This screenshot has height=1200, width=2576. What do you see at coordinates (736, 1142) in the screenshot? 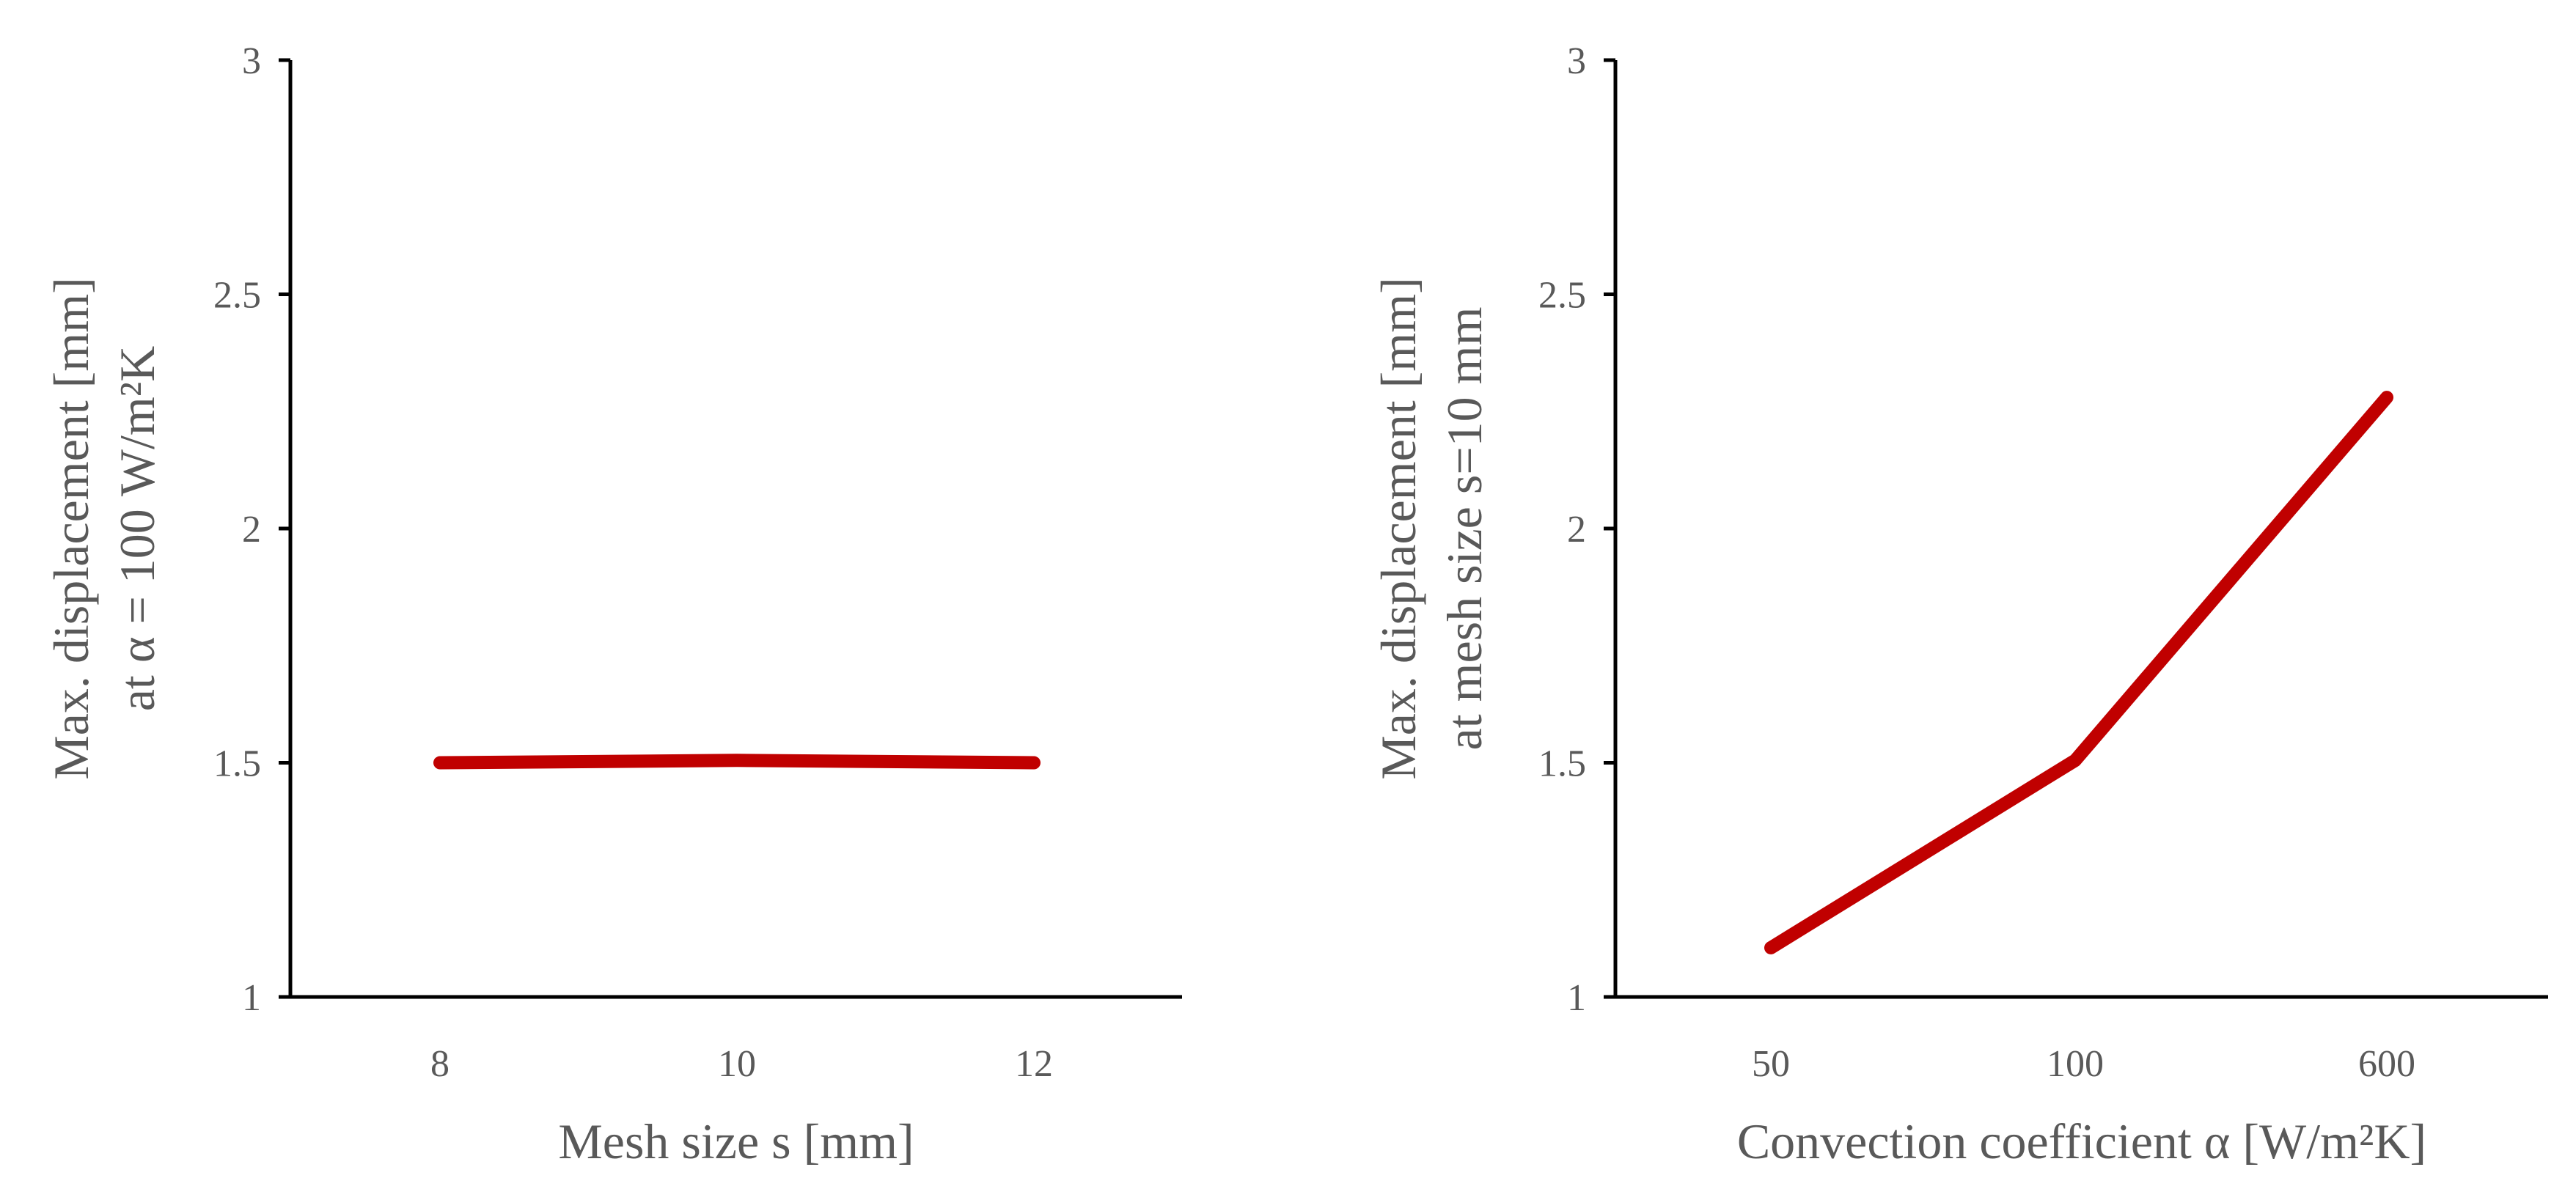
I see `x-axis-title: Mesh size s [mm]` at bounding box center [736, 1142].